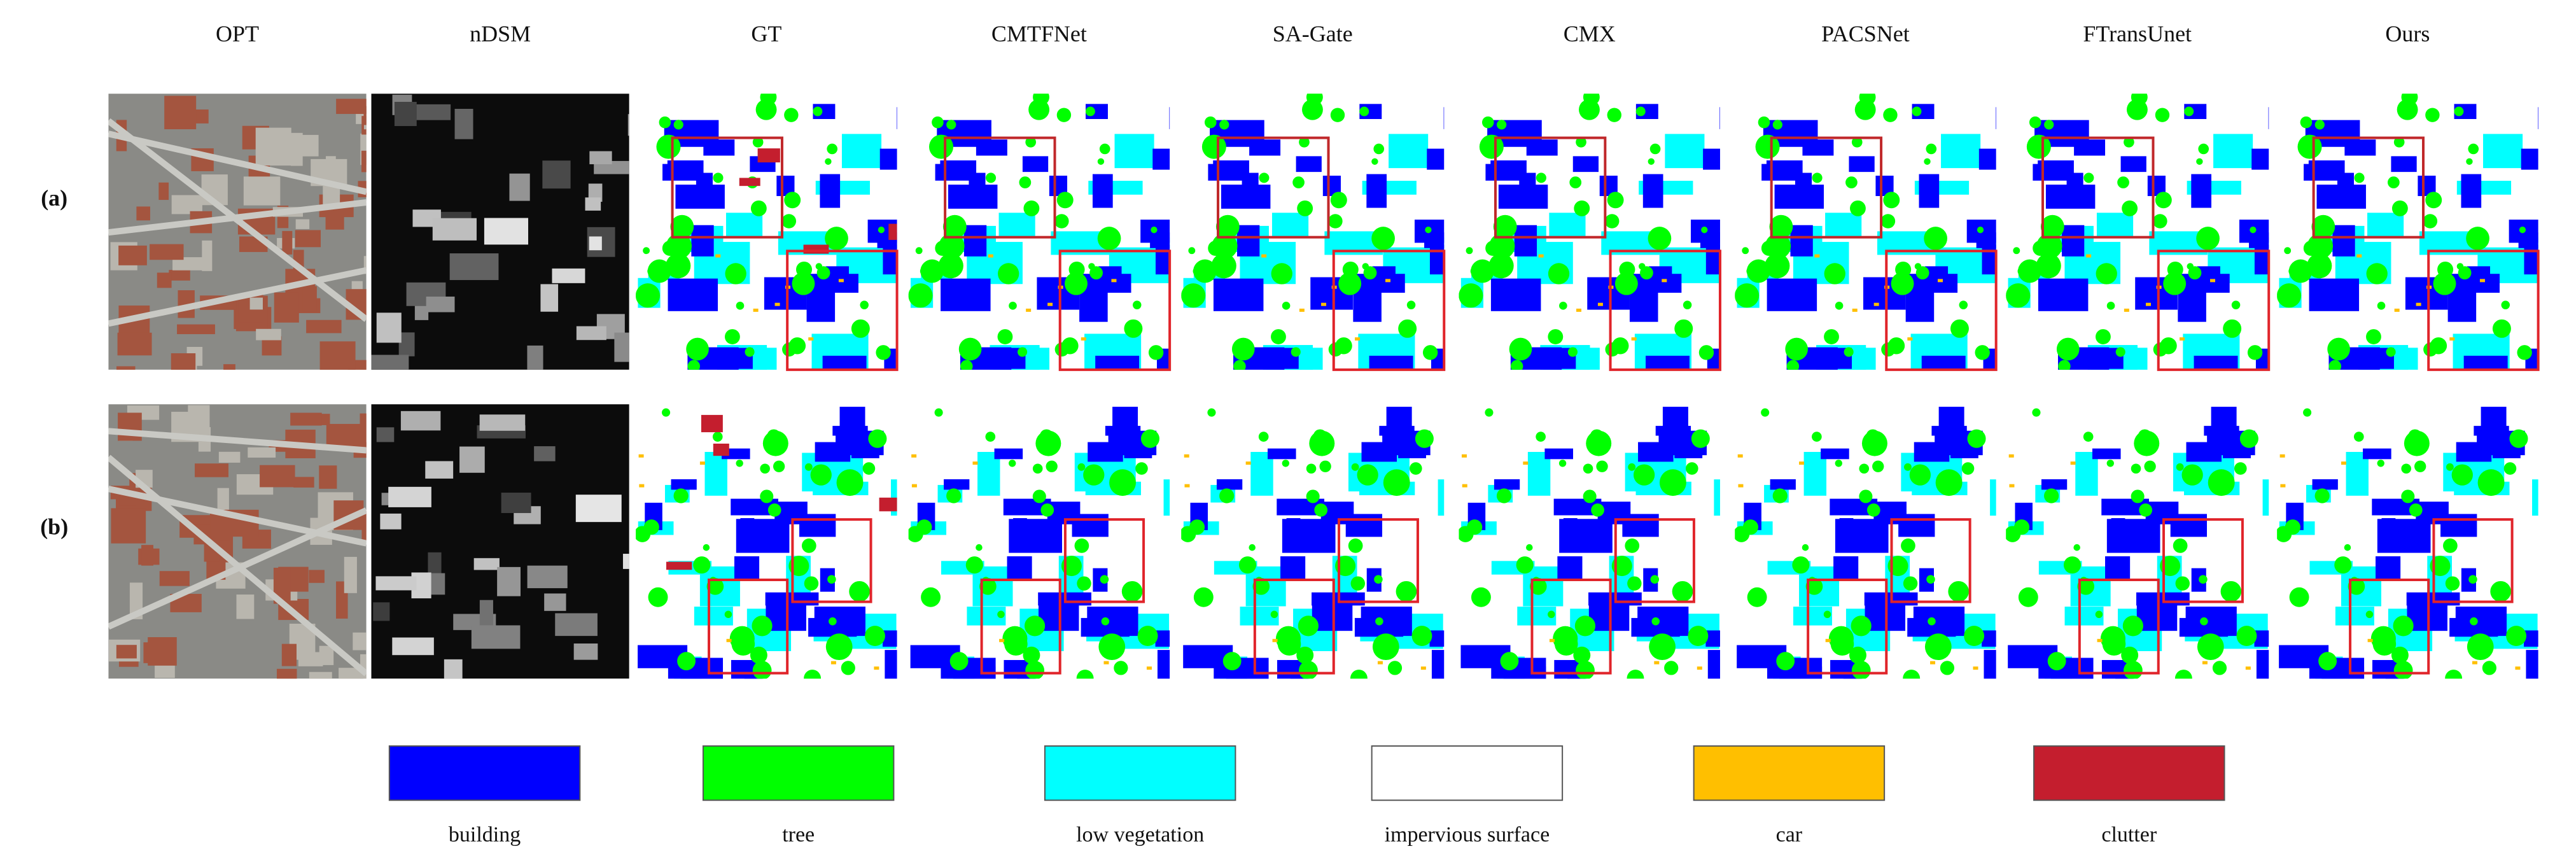 This screenshot has width=2576, height=865. Describe the element at coordinates (54, 198) in the screenshot. I see `row-label: (a)` at that location.